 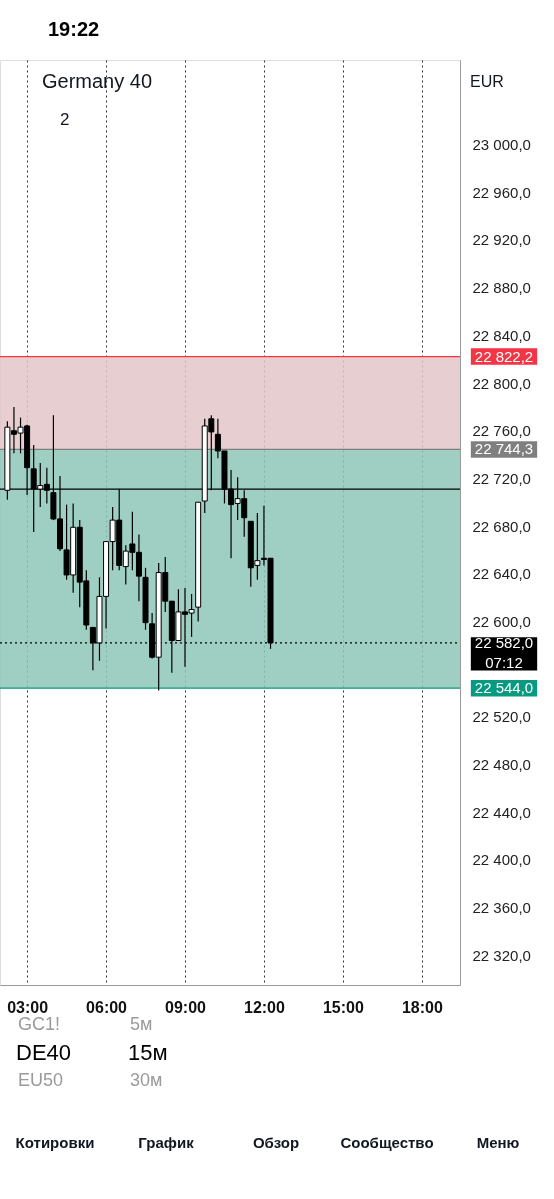 I want to click on y-tick-label: 22 920,0, so click(x=501, y=240).